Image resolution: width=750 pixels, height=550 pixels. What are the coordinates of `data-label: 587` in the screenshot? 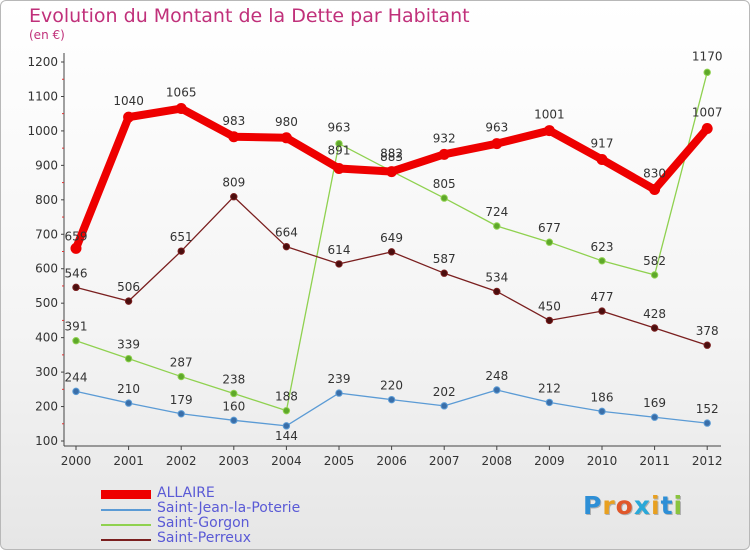 It's located at (444, 259).